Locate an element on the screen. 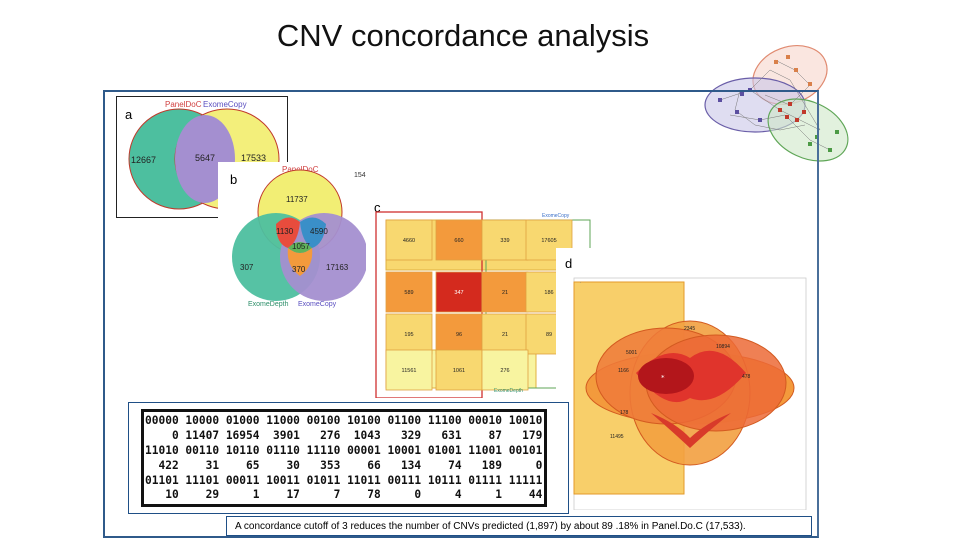 The width and height of the screenshot is (960, 540). table-row: 10 29 1 17 7 78 0 4 1 44 is located at coordinates (344, 494).